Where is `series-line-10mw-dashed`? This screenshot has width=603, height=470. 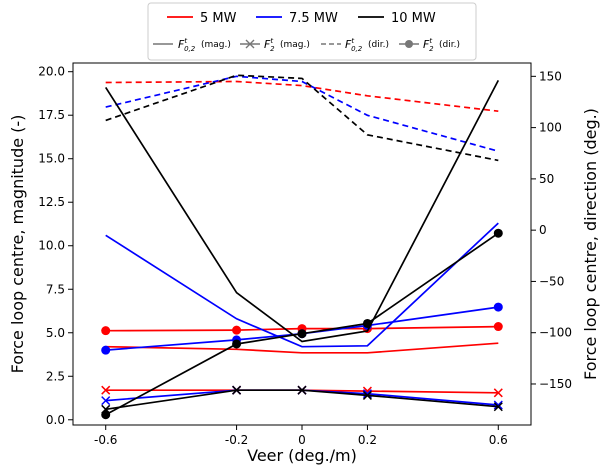
series-line-10mw-dashed is located at coordinates (302, 118).